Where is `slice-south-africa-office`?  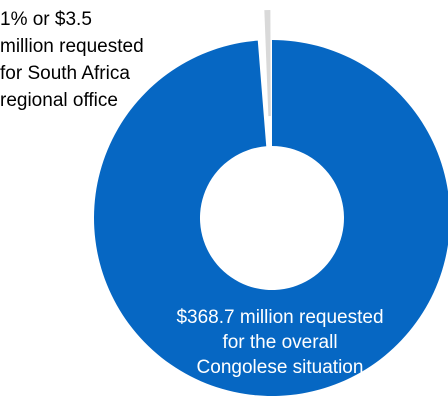 slice-south-africa-office is located at coordinates (267, 63).